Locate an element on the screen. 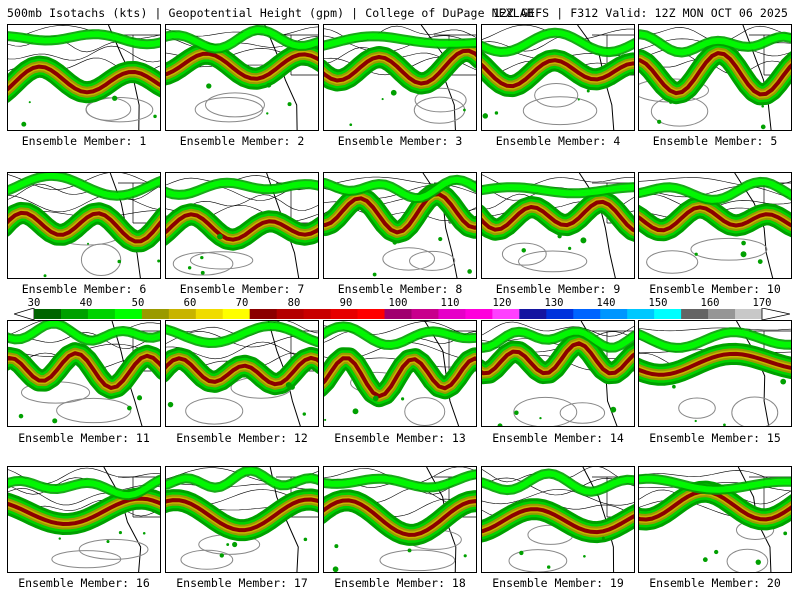  colorbar-tick: 150 is located at coordinates (658, 303).